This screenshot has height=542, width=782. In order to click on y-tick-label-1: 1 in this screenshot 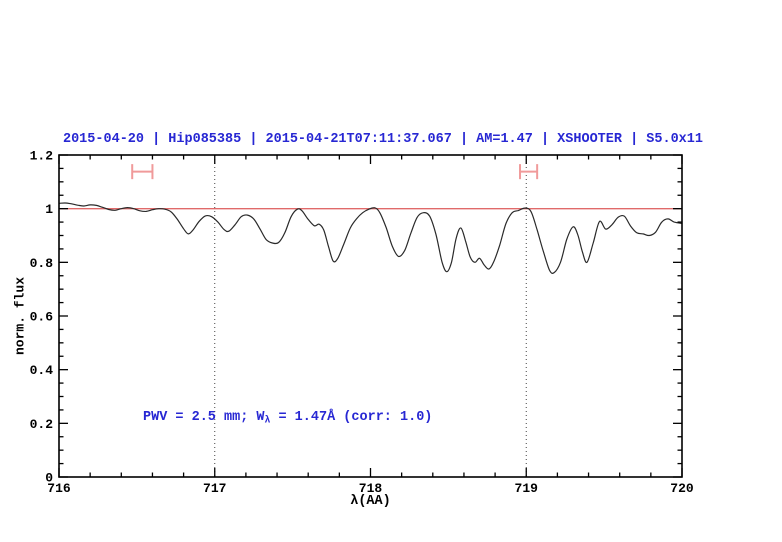, I will do `click(49, 209)`.